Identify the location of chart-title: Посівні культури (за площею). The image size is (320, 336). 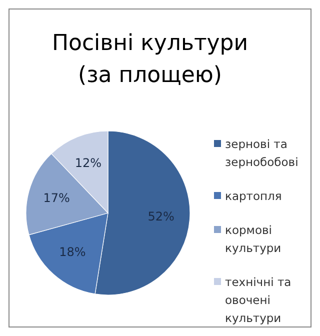
(150, 59).